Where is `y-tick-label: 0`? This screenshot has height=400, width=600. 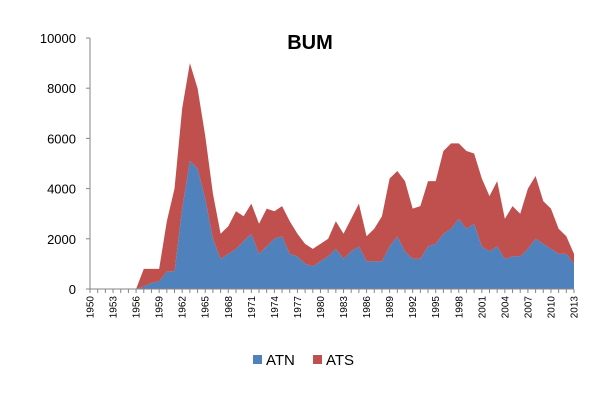
y-tick-label: 0 is located at coordinates (72, 289).